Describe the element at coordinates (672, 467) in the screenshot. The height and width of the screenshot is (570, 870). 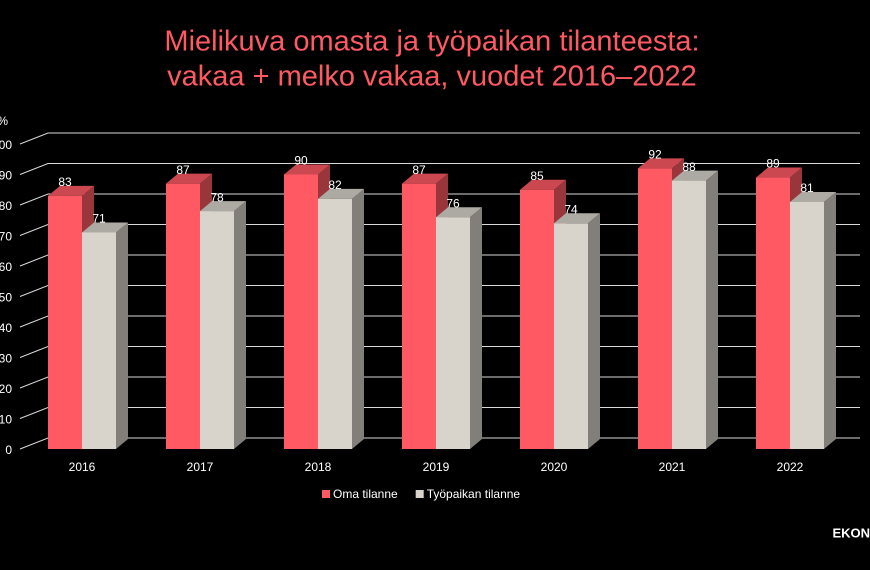
I see `x-tick-label: 2021` at that location.